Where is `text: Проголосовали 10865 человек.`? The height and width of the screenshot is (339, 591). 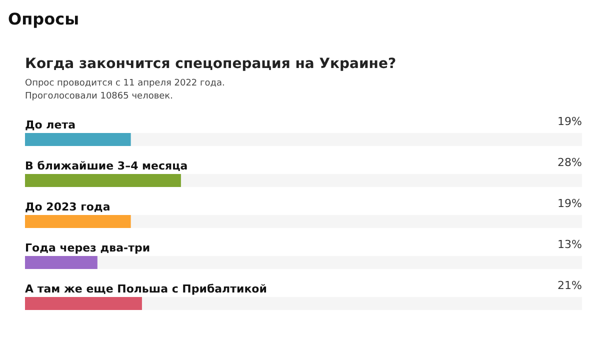
text: Проголосовали 10865 человек. is located at coordinates (99, 97).